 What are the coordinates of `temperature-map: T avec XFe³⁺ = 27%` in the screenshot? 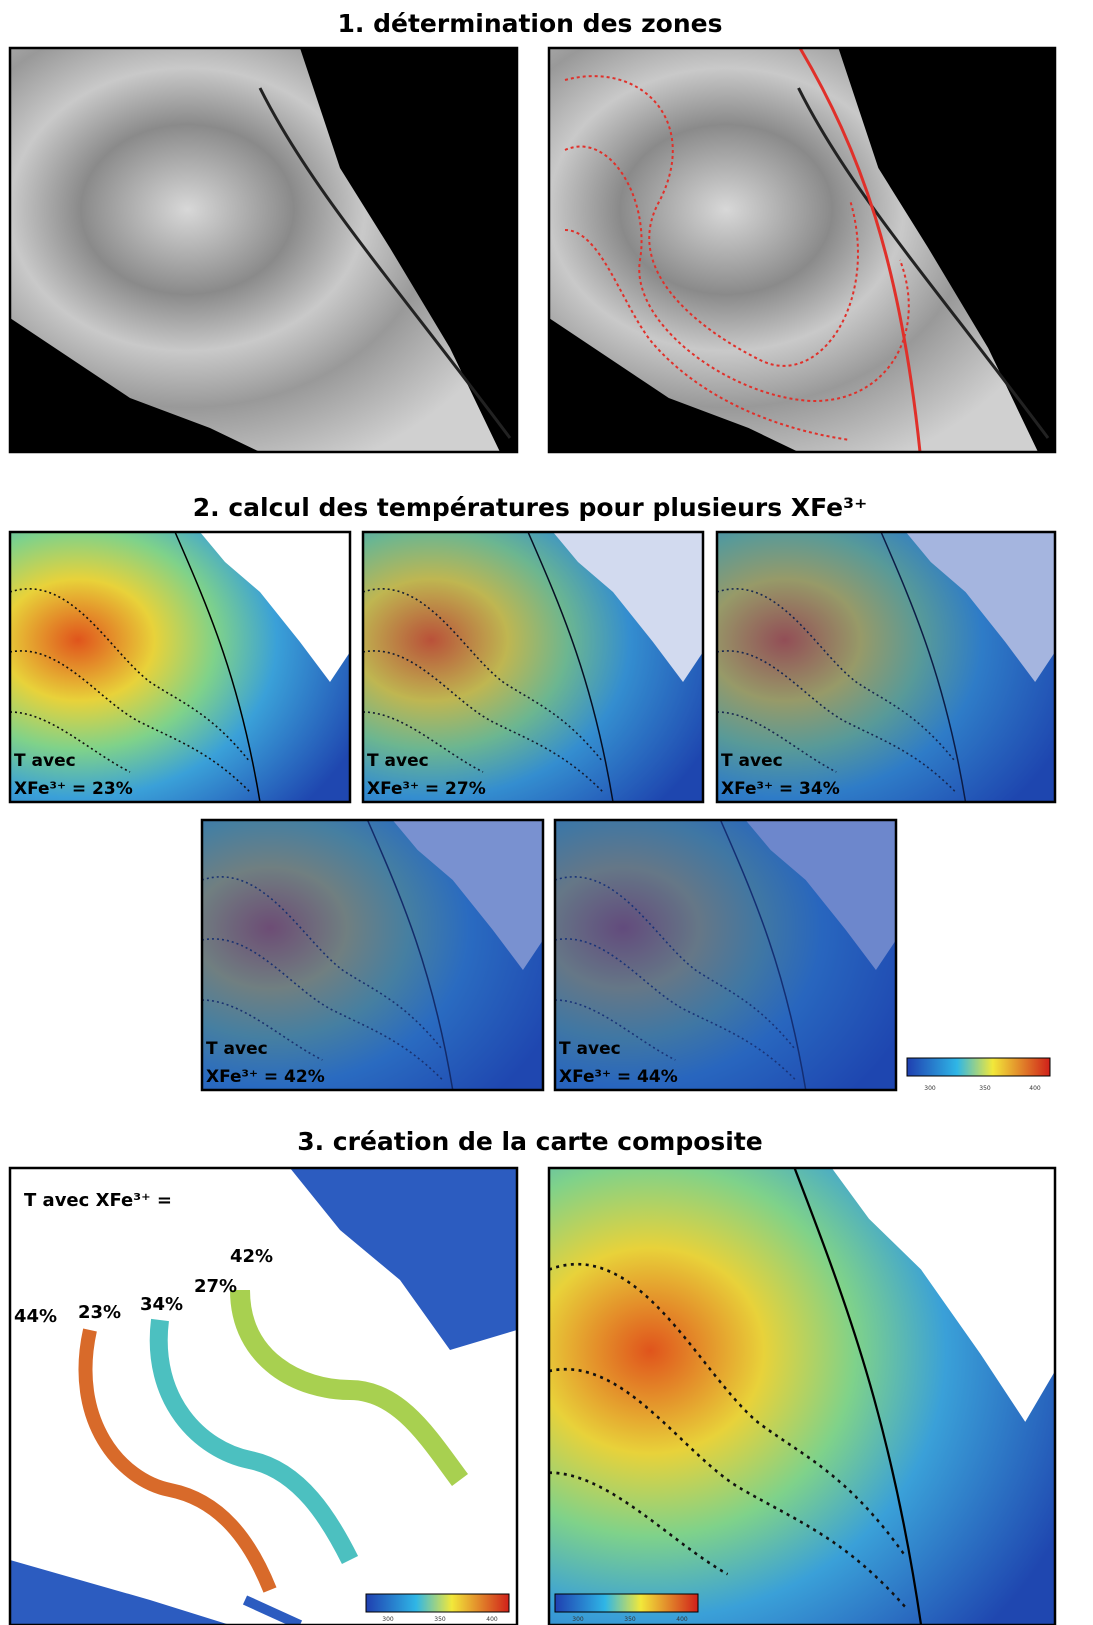 It's located at (533, 667).